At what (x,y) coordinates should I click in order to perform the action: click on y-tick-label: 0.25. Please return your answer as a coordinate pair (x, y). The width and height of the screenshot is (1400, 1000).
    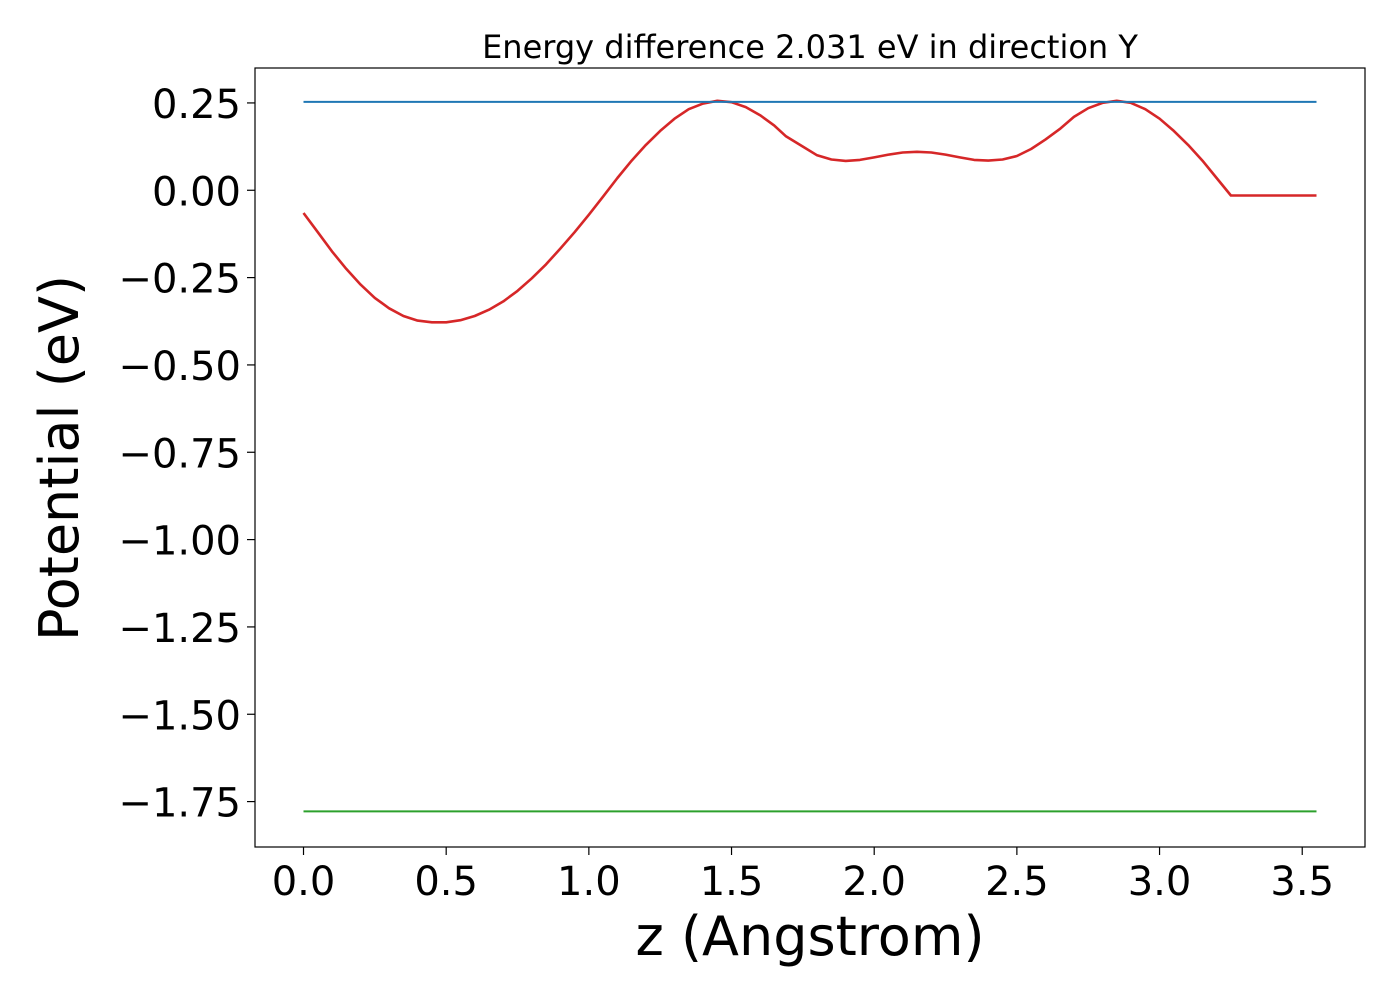
    Looking at the image, I should click on (196, 105).